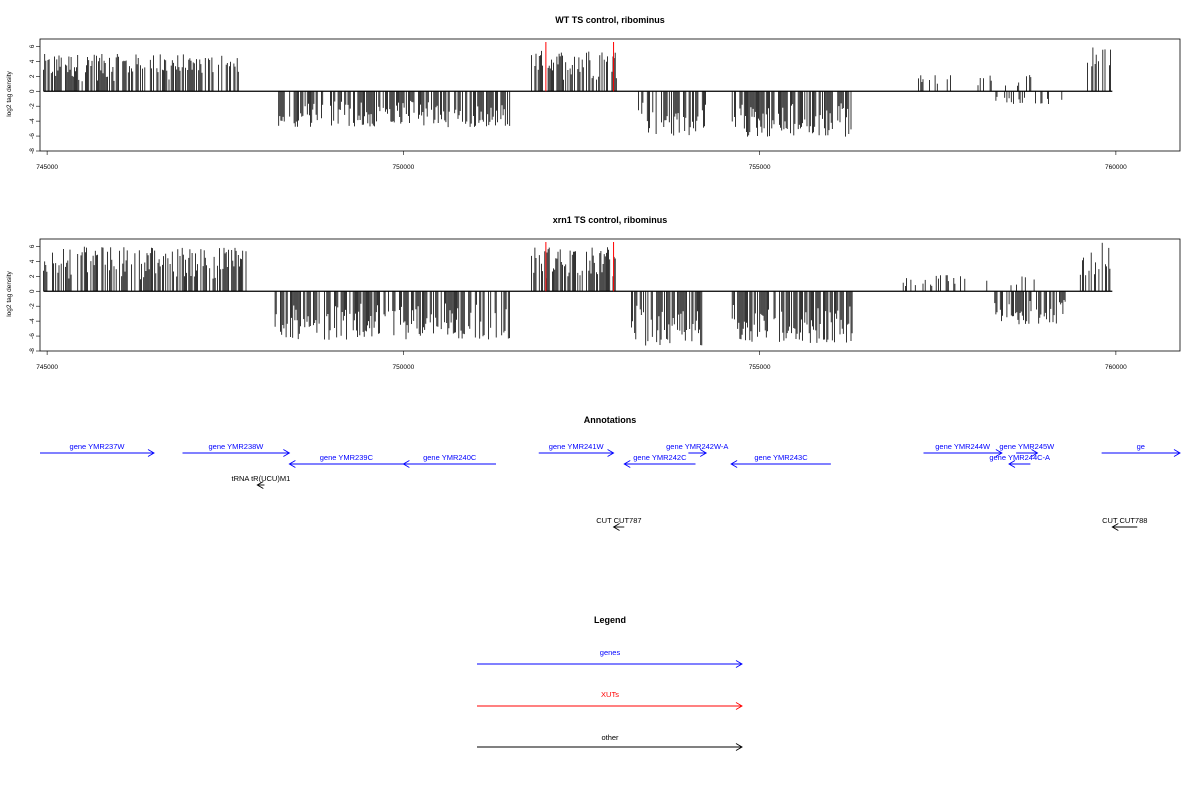 This screenshot has width=1200, height=800. What do you see at coordinates (404, 167) in the screenshot?
I see `panel-wt-xtick-label: 750000` at bounding box center [404, 167].